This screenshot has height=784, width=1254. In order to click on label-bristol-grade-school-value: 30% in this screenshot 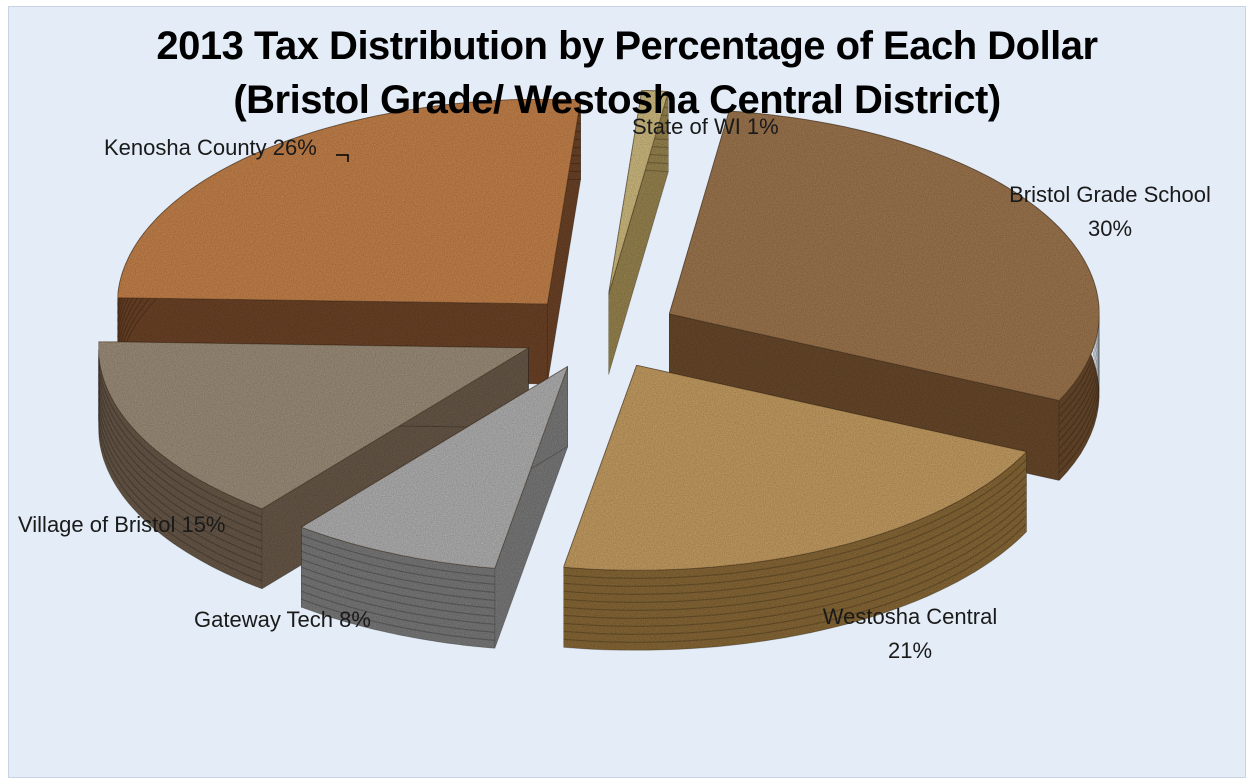, I will do `click(1110, 228)`.